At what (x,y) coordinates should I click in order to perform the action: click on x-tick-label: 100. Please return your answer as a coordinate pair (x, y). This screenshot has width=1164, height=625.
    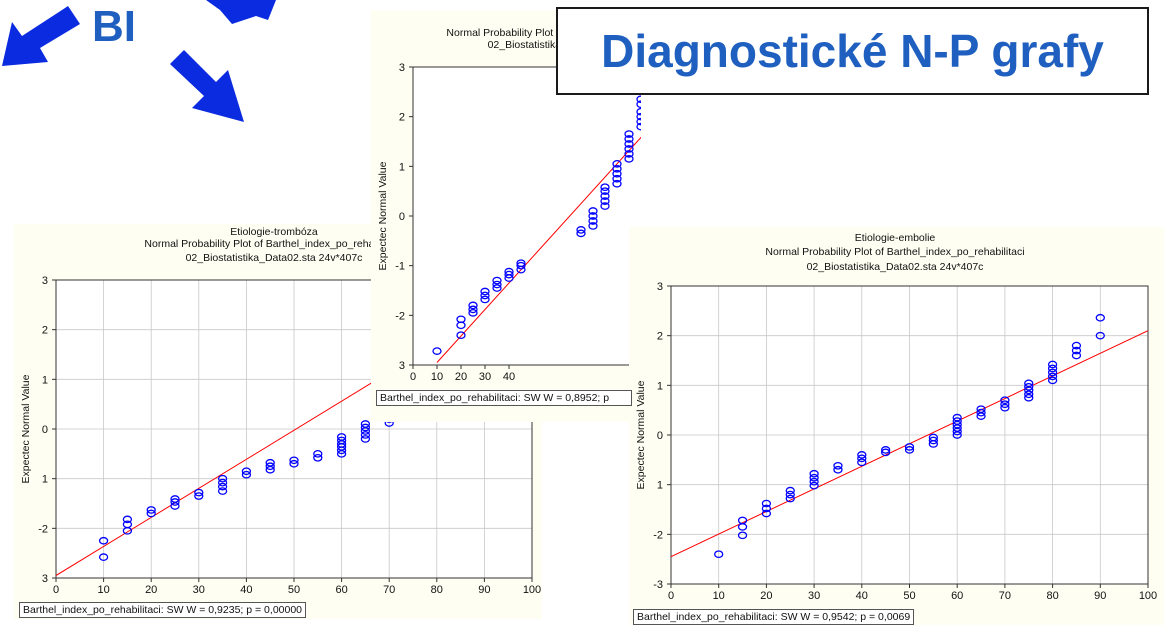
    Looking at the image, I should click on (532, 590).